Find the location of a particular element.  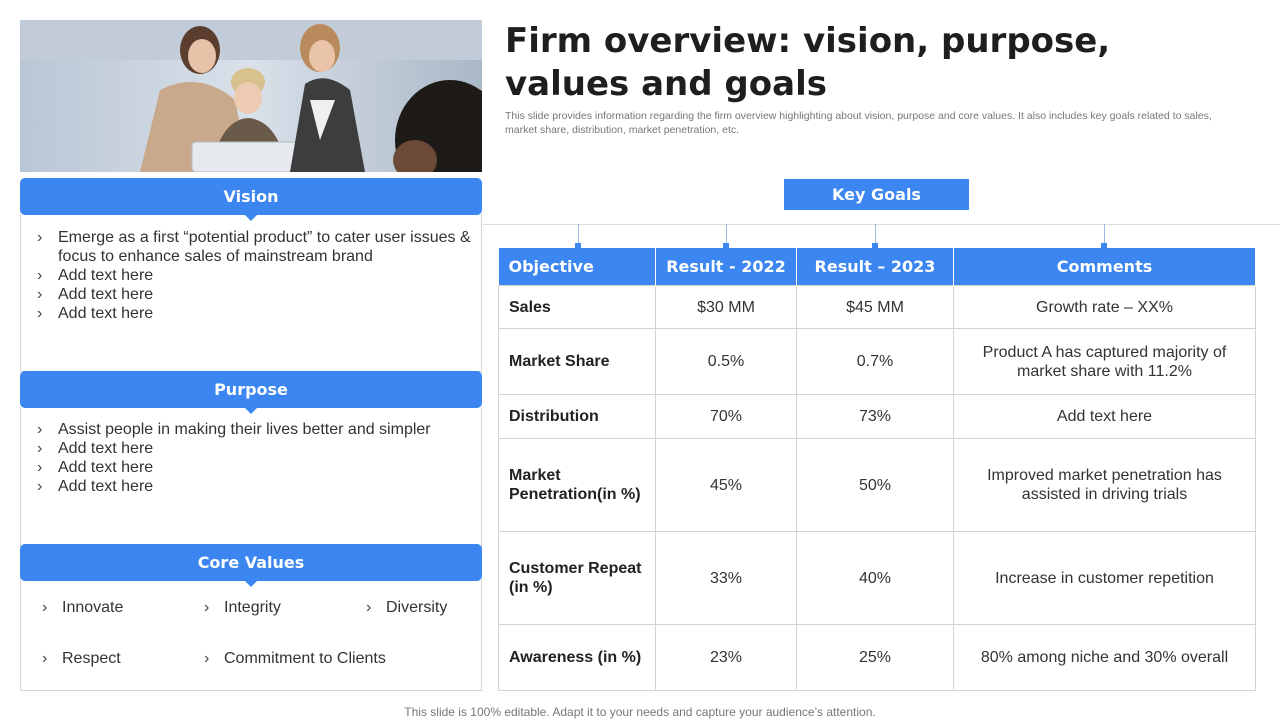

comment-cell: 80% among niche and 30% overall is located at coordinates (1104, 657).